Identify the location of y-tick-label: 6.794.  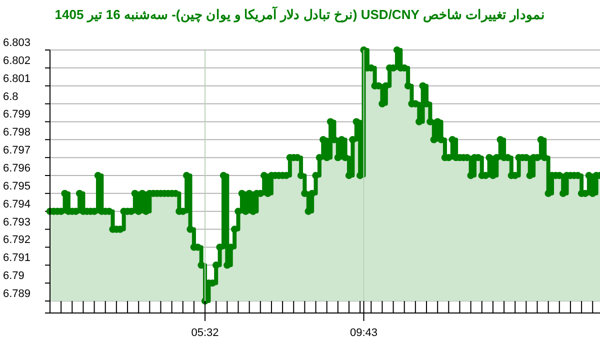
(17, 204).